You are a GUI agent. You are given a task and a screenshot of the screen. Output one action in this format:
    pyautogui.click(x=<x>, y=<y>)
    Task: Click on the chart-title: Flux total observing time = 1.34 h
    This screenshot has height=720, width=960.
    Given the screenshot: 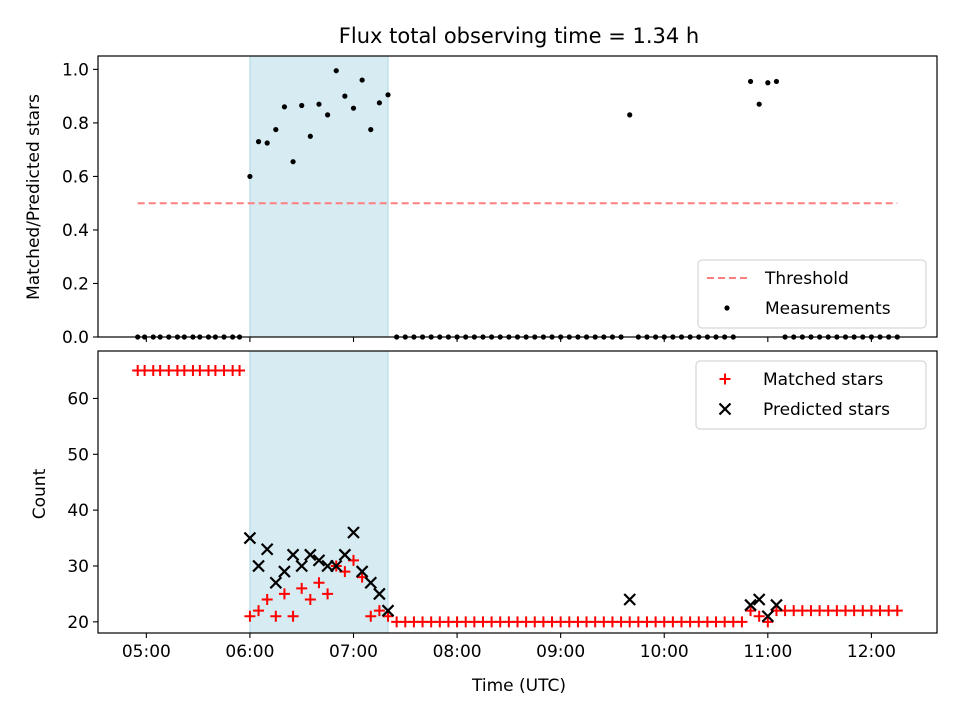 What is the action you would take?
    pyautogui.click(x=519, y=36)
    